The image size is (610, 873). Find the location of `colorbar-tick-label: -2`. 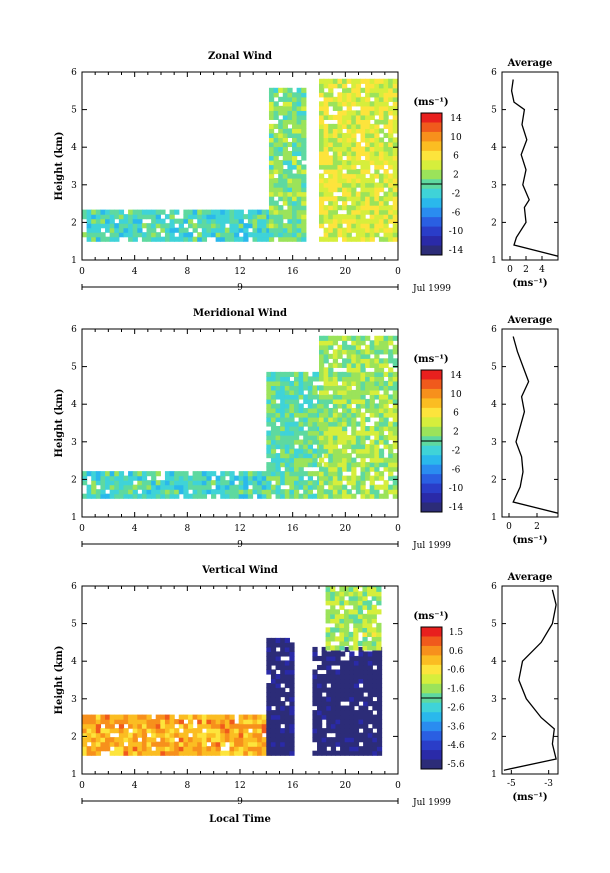

colorbar-tick-label: -2 is located at coordinates (456, 451).